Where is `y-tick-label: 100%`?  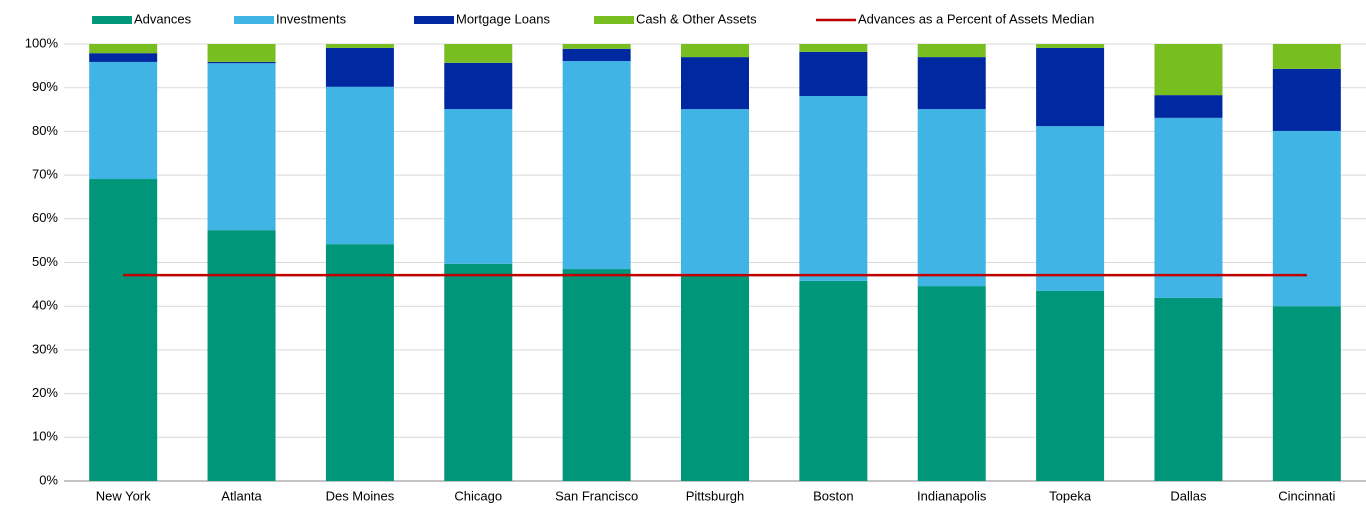
y-tick-label: 100% is located at coordinates (42, 42).